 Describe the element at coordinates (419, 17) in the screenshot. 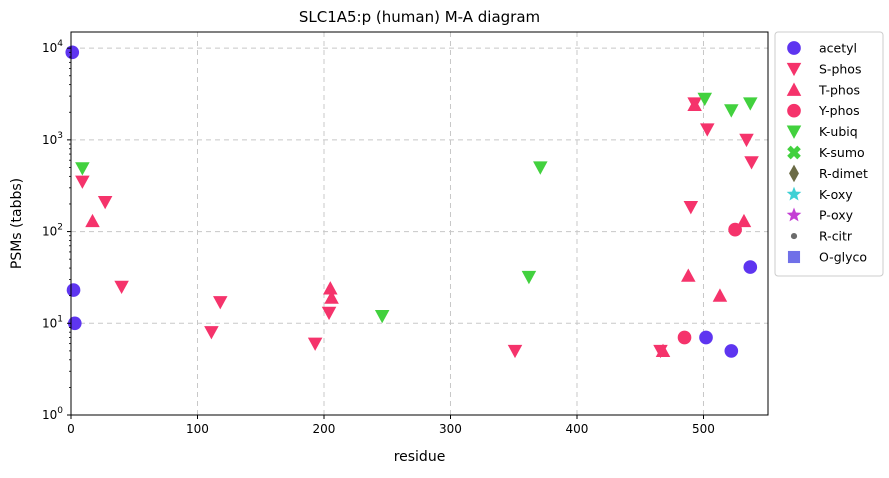

I see `chart-title: SLC1A5:p (human) M-A diagram` at that location.